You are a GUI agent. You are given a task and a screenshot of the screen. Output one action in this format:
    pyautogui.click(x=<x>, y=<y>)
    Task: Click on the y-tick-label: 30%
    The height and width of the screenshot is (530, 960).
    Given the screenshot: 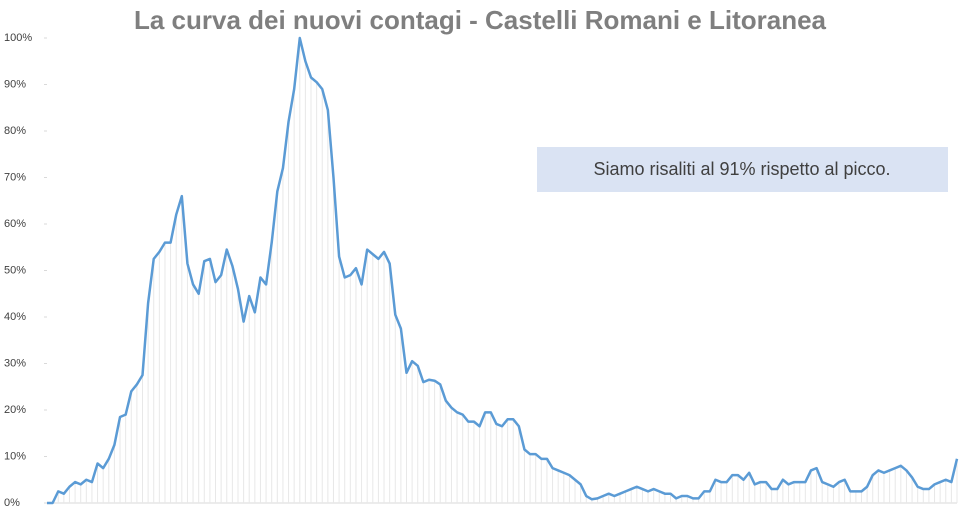 What is the action you would take?
    pyautogui.click(x=15, y=363)
    